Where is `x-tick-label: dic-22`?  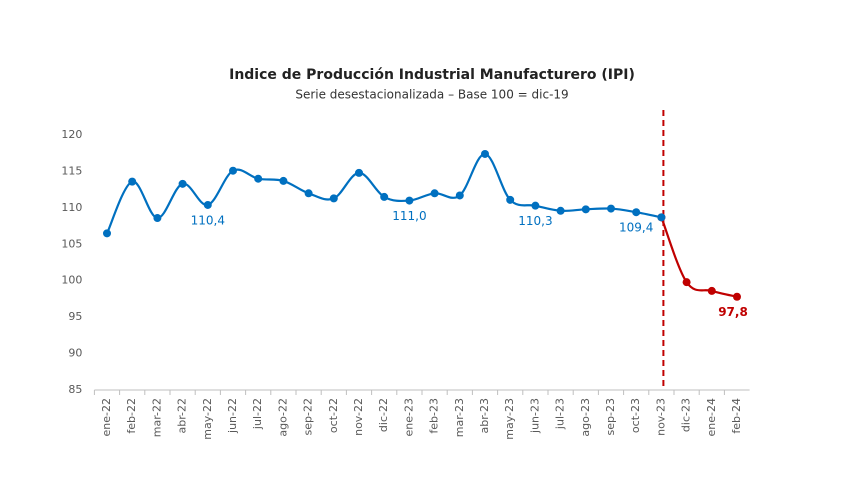 x-tick-label: dic-22 is located at coordinates (383, 415).